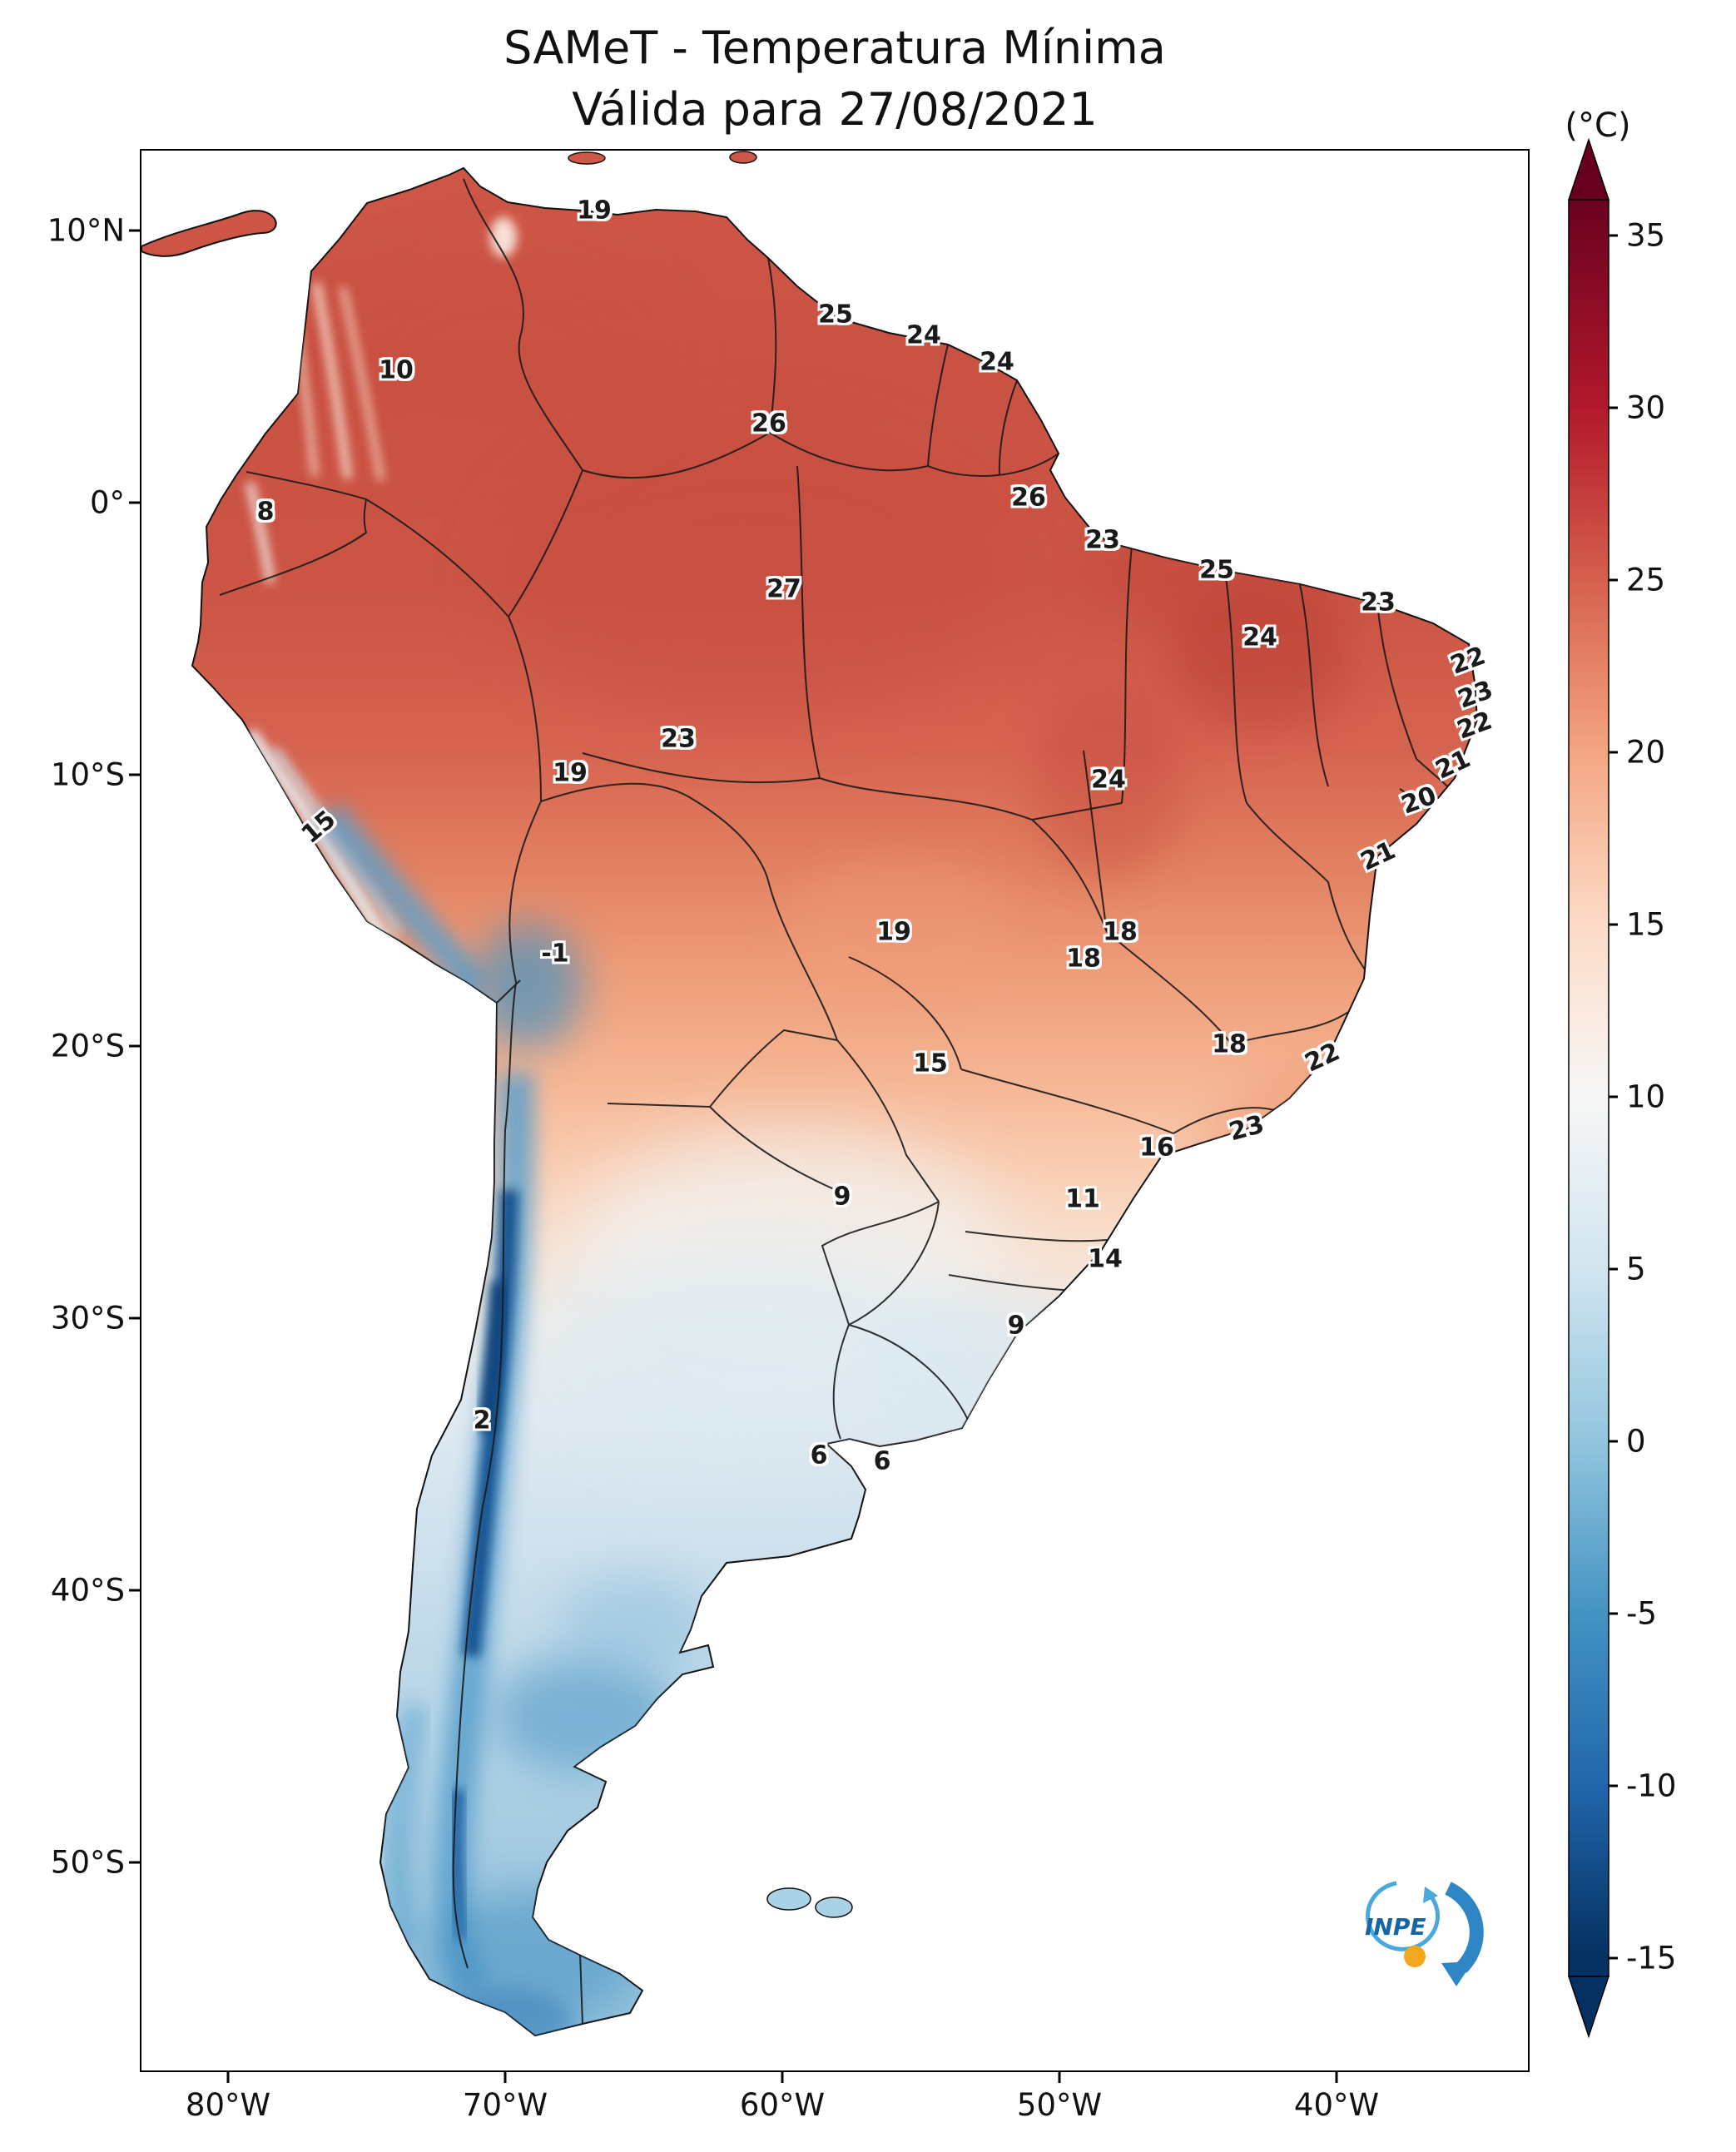 Image resolution: width=1736 pixels, height=2152 pixels. What do you see at coordinates (228, 2105) in the screenshot?
I see `x-tick-label: 80°W` at bounding box center [228, 2105].